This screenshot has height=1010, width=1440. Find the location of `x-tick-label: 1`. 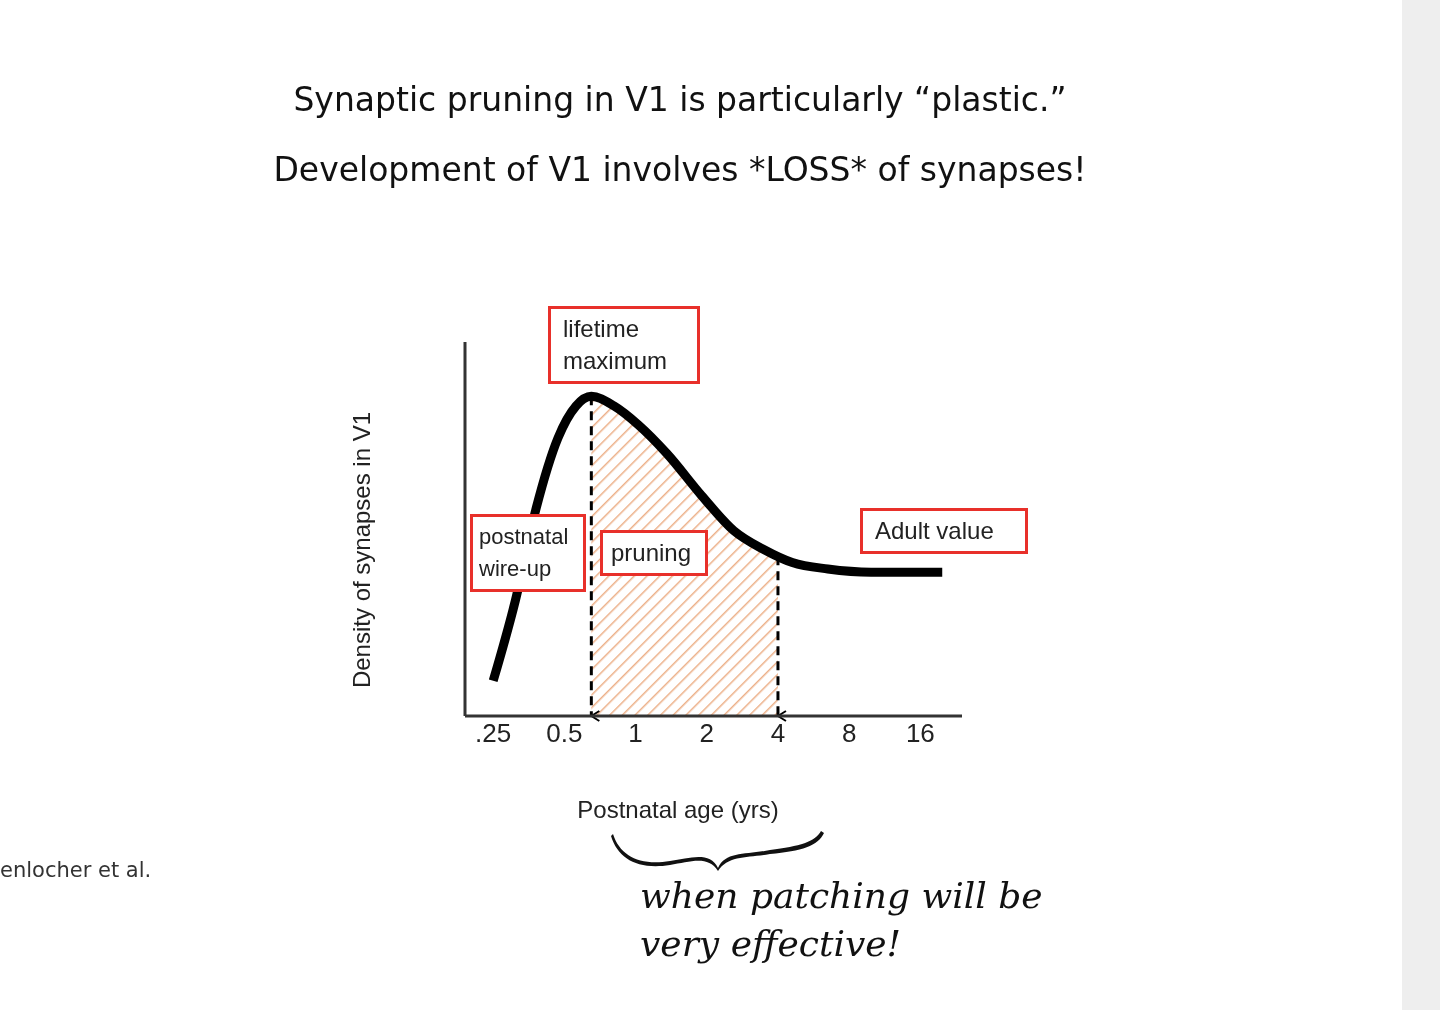

x-tick-label: 1 is located at coordinates (635, 733).